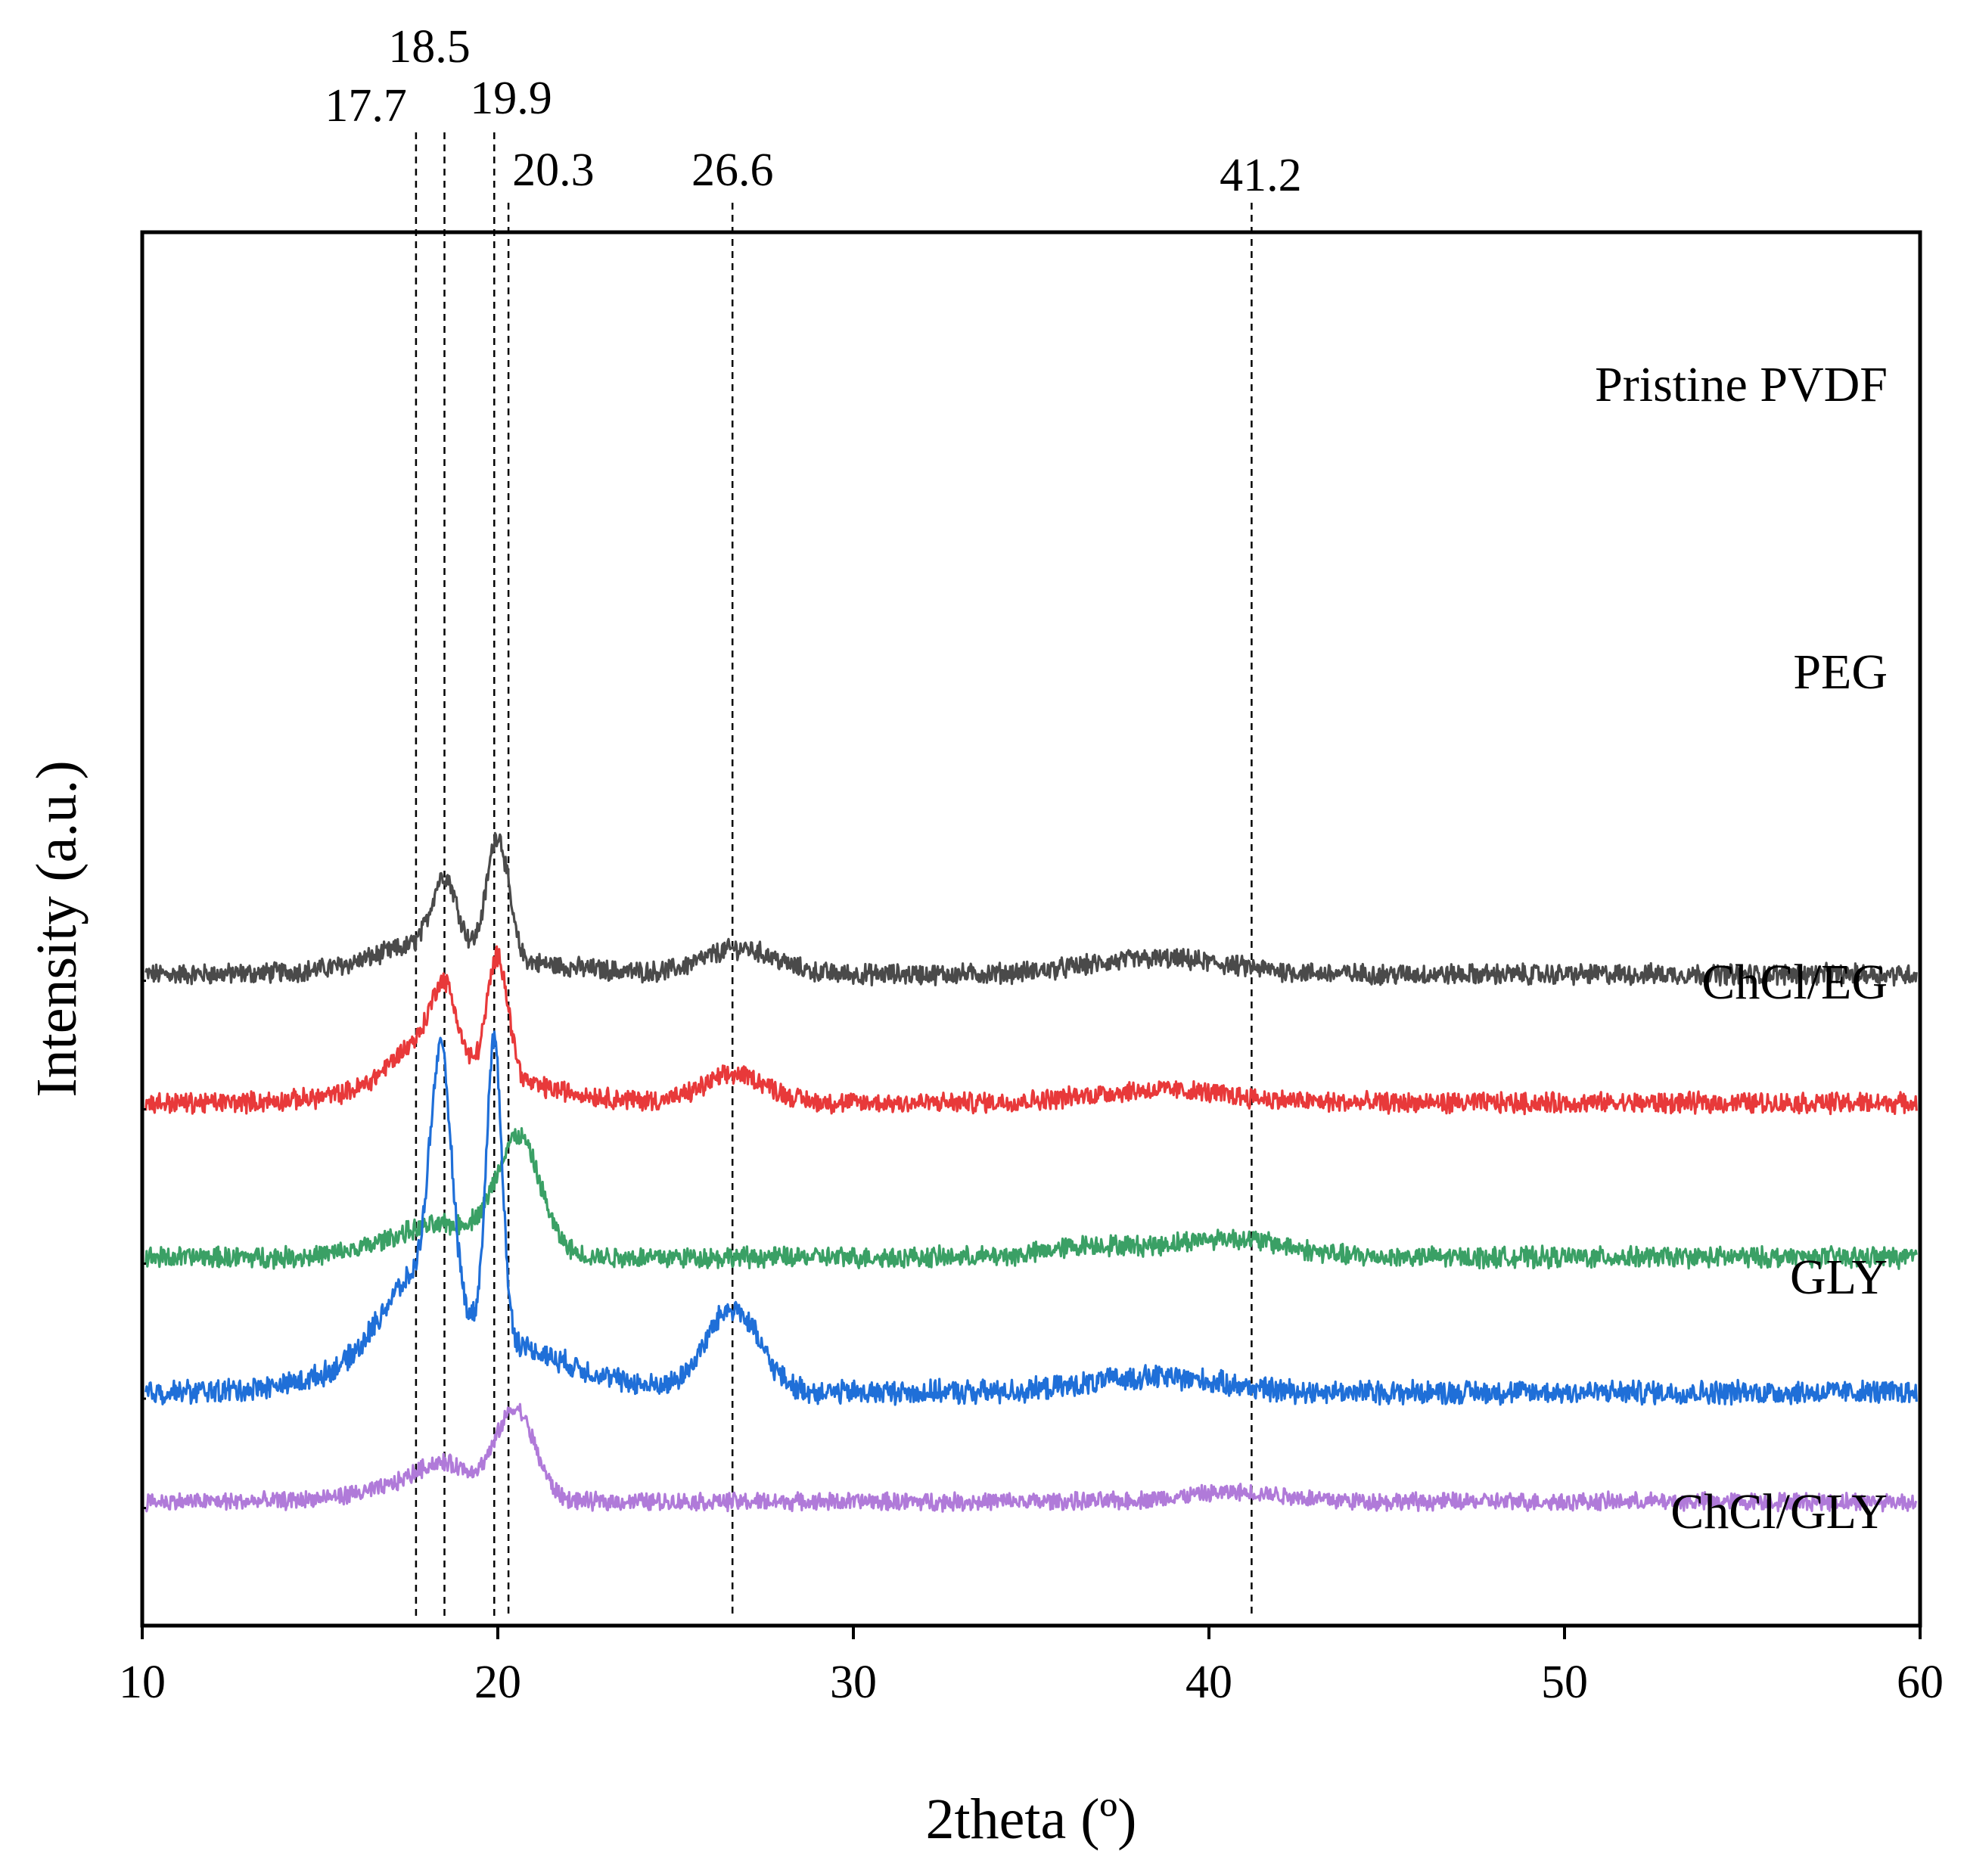 Image resolution: width=1967 pixels, height=1876 pixels. I want to click on reference-labels: 17.7 18.519.9 20.3 26.6 41.2, so click(813, 111).